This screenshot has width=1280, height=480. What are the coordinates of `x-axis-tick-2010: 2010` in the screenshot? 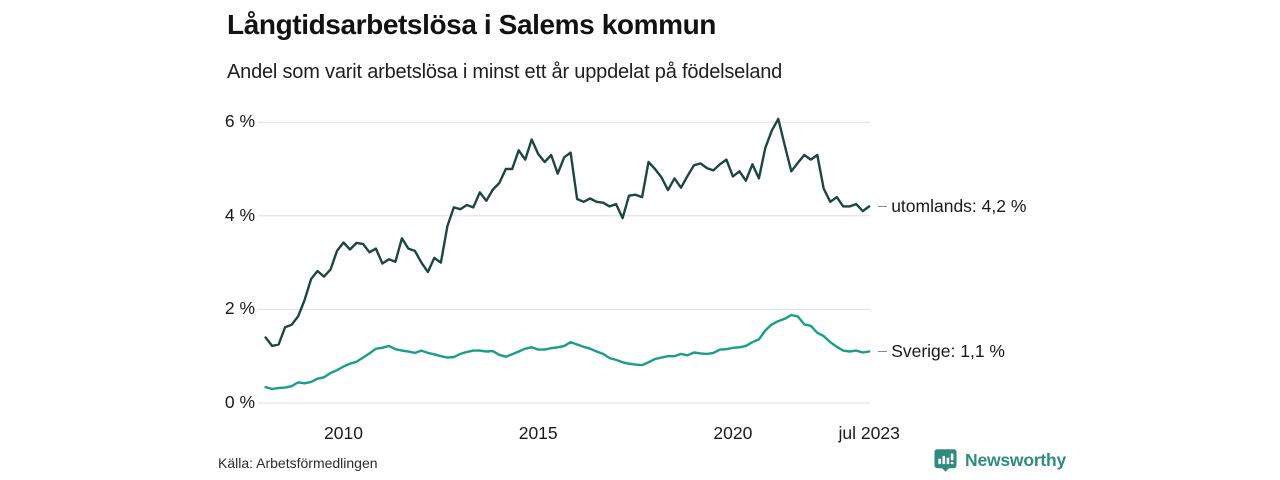 It's located at (343, 433).